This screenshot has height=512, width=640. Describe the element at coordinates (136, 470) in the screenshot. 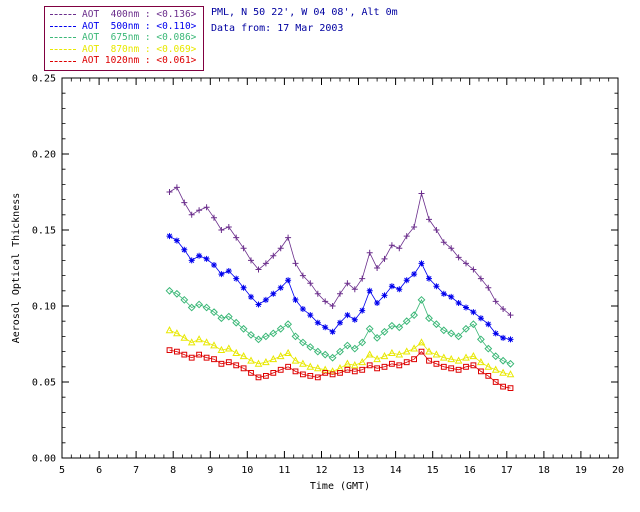

I see `svg-text: 7` at that location.